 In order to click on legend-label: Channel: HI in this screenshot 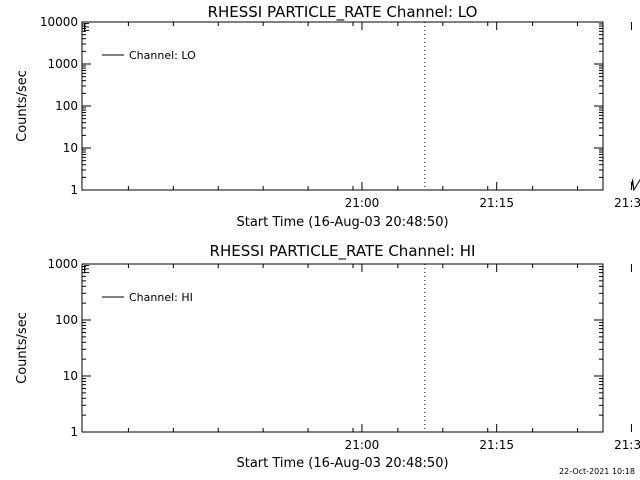, I will do `click(161, 297)`.